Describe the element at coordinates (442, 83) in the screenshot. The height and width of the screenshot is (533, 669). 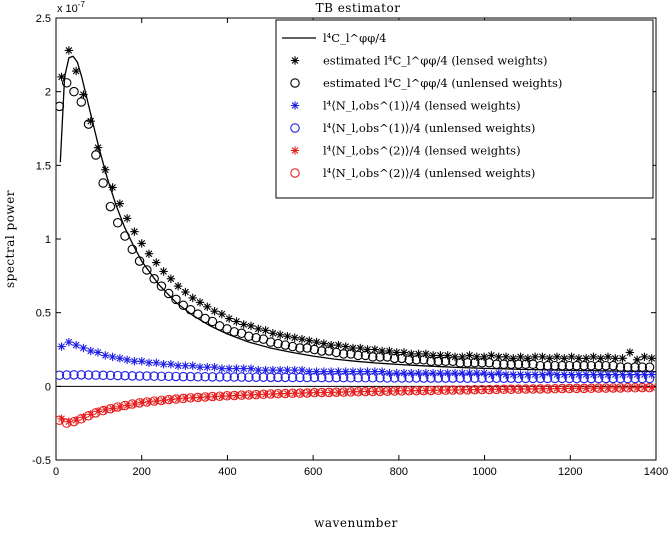
I see `legend-label: estimated l⁴C_l^φφ/4 (unlensed weights)` at that location.